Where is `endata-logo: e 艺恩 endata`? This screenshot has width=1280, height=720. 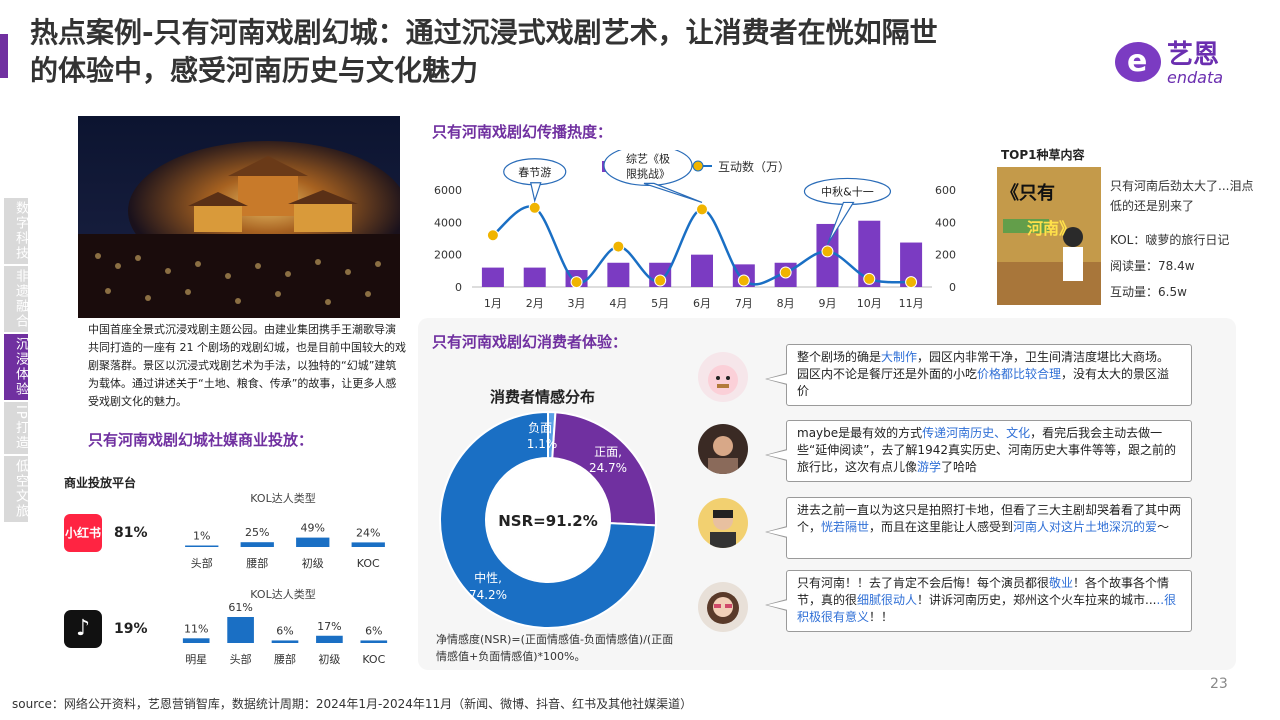 endata-logo: e 艺恩 endata is located at coordinates (1180, 64).